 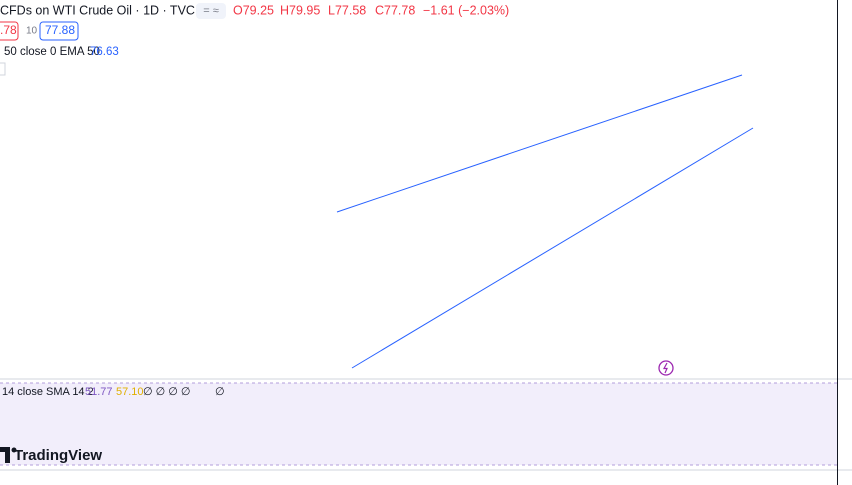 I want to click on compare-icon: = ≈, so click(x=211, y=11).